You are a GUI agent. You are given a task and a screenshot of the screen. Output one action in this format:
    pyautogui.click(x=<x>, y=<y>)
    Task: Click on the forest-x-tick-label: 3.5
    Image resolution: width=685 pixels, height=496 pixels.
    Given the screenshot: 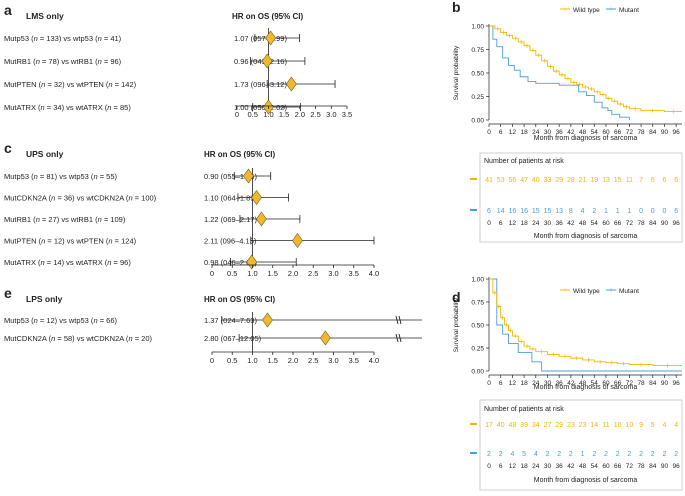 What is the action you would take?
    pyautogui.click(x=347, y=114)
    